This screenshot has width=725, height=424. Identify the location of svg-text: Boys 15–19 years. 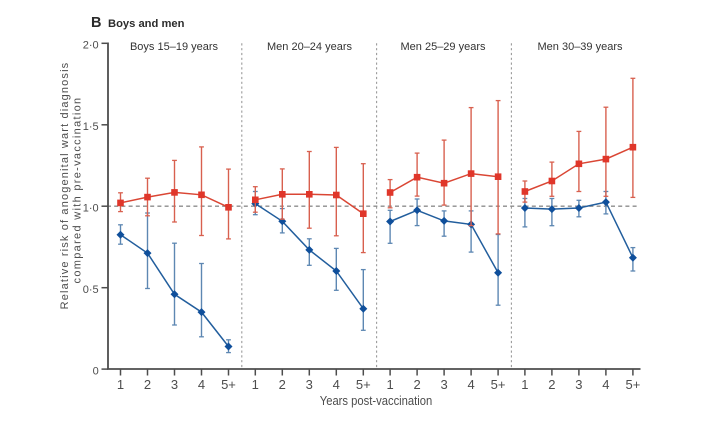
(174, 47).